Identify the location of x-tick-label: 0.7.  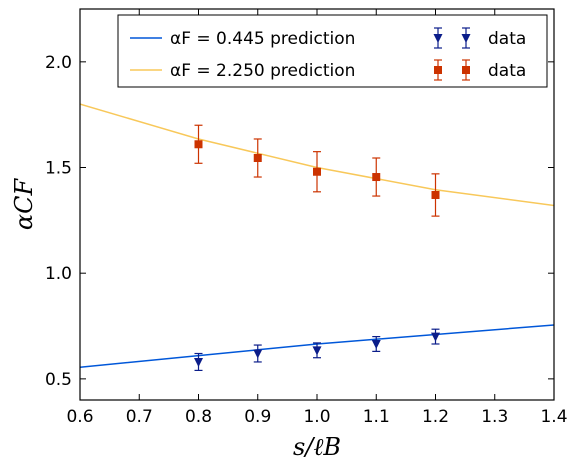
(139, 417).